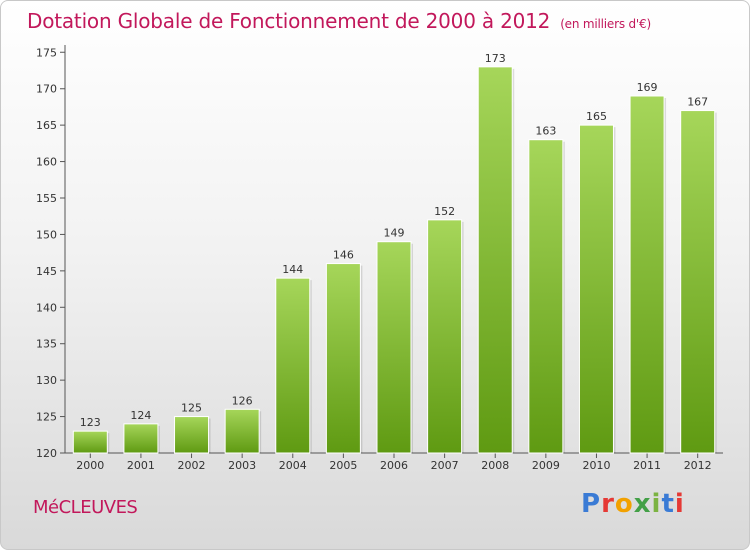 This screenshot has width=750, height=550. Describe the element at coordinates (545, 131) in the screenshot. I see `bar-value-label: 163` at that location.